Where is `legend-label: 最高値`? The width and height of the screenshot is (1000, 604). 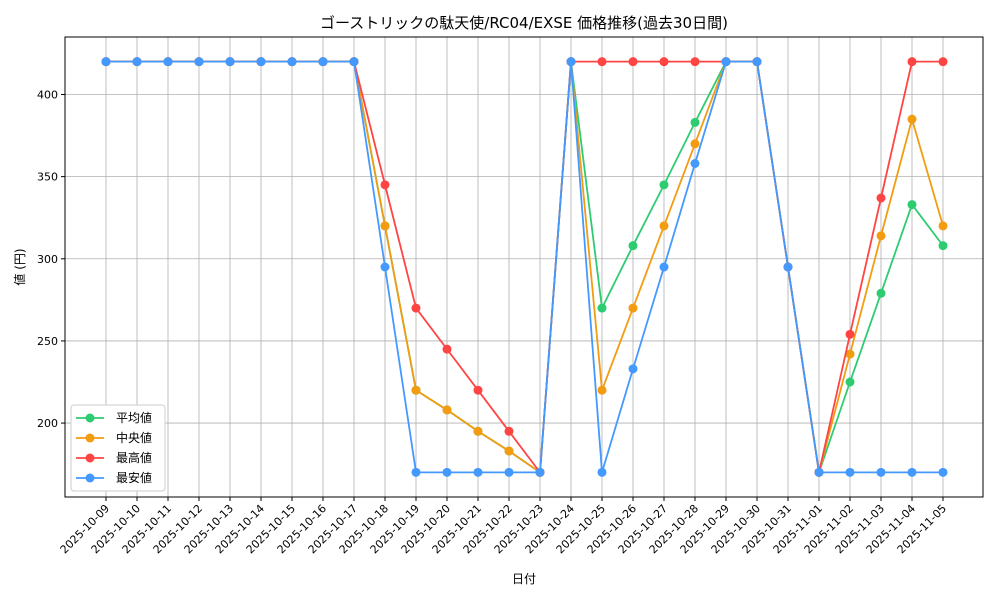 legend-label: 最高値 is located at coordinates (134, 457).